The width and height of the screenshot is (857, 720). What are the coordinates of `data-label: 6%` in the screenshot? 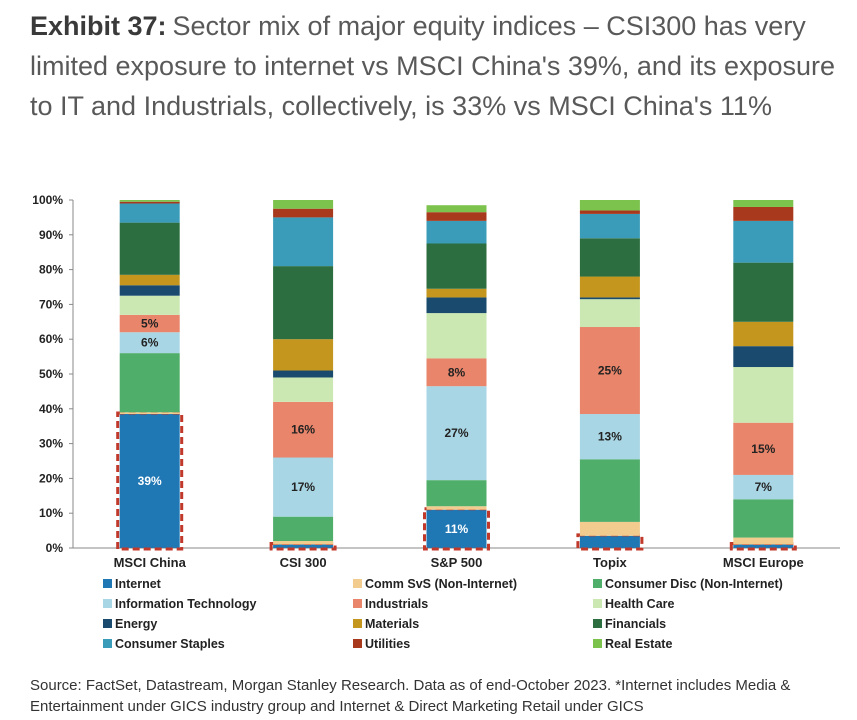 It's located at (150, 343).